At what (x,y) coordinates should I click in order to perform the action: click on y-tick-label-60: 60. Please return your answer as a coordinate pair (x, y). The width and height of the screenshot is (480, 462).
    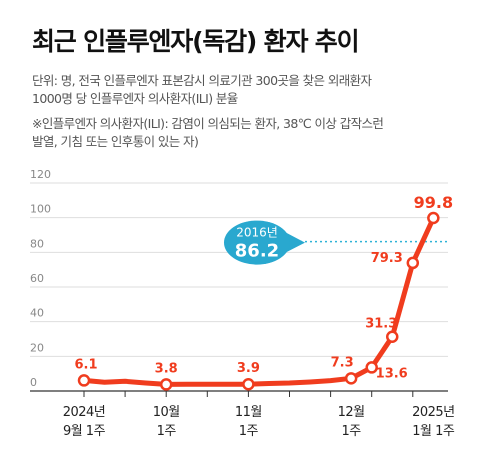
    Looking at the image, I should click on (37, 278).